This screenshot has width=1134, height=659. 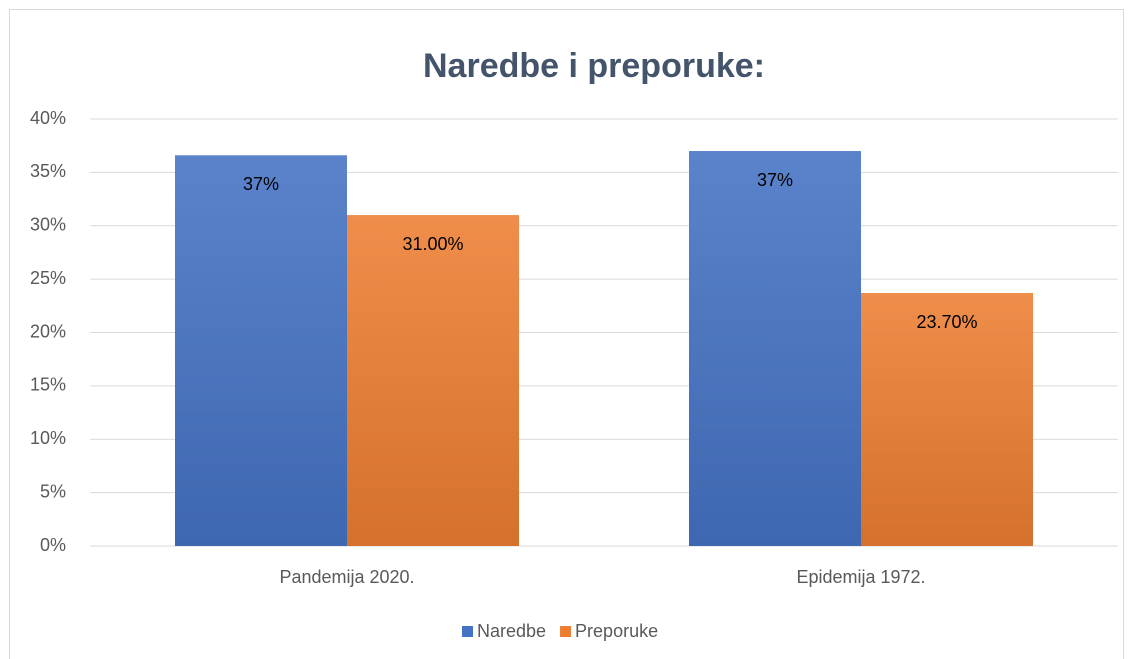 I want to click on y-tick-label: 35%, so click(x=48, y=171).